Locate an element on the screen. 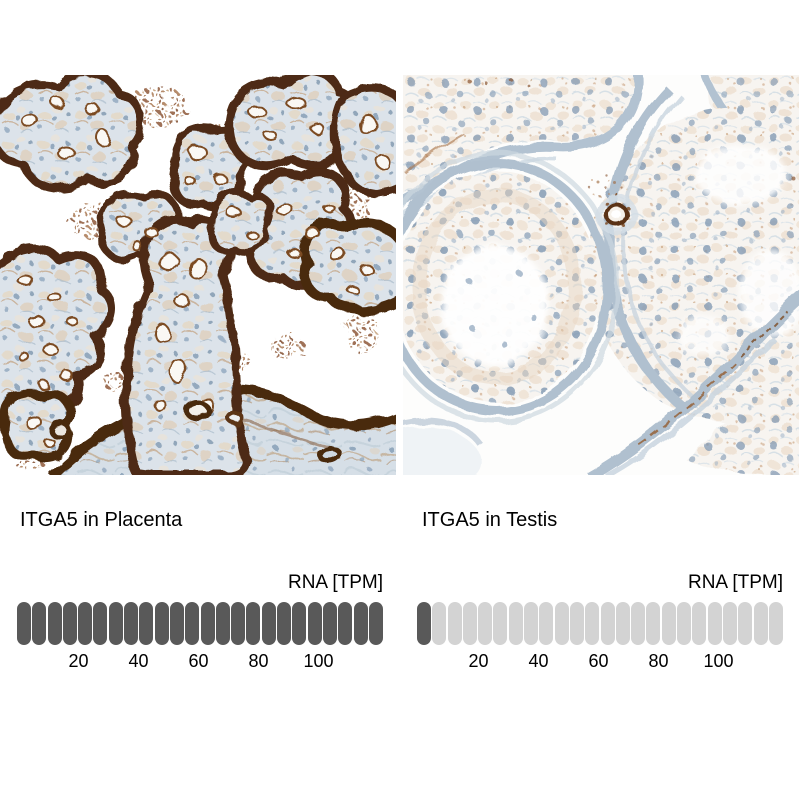 The image size is (800, 800). rna-gauge-placenta: RNA [TPM] 20 40 60 80 100 is located at coordinates (200, 622).